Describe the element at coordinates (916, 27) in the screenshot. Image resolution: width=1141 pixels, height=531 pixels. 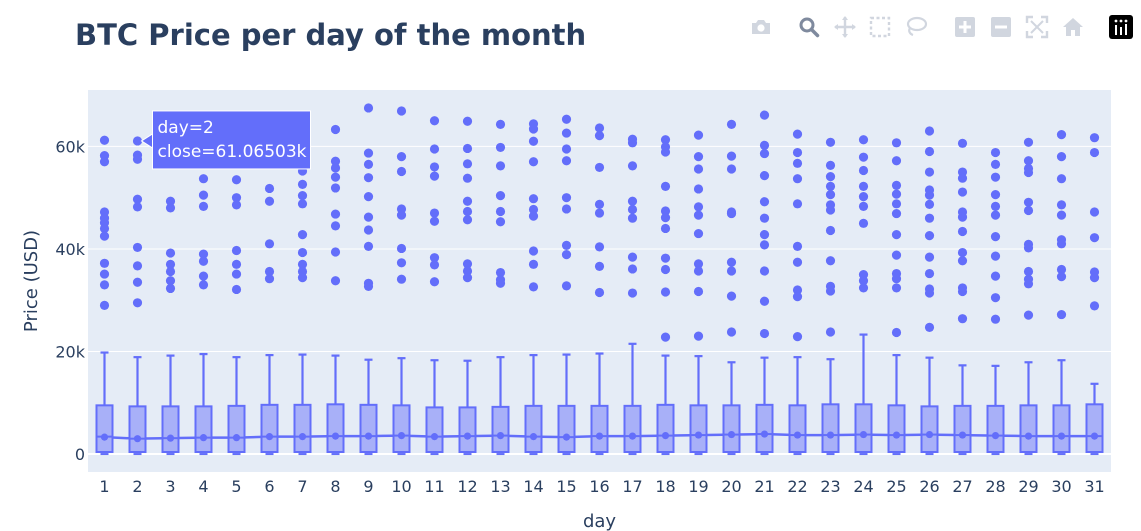
I see `lasso-select-icon` at that location.